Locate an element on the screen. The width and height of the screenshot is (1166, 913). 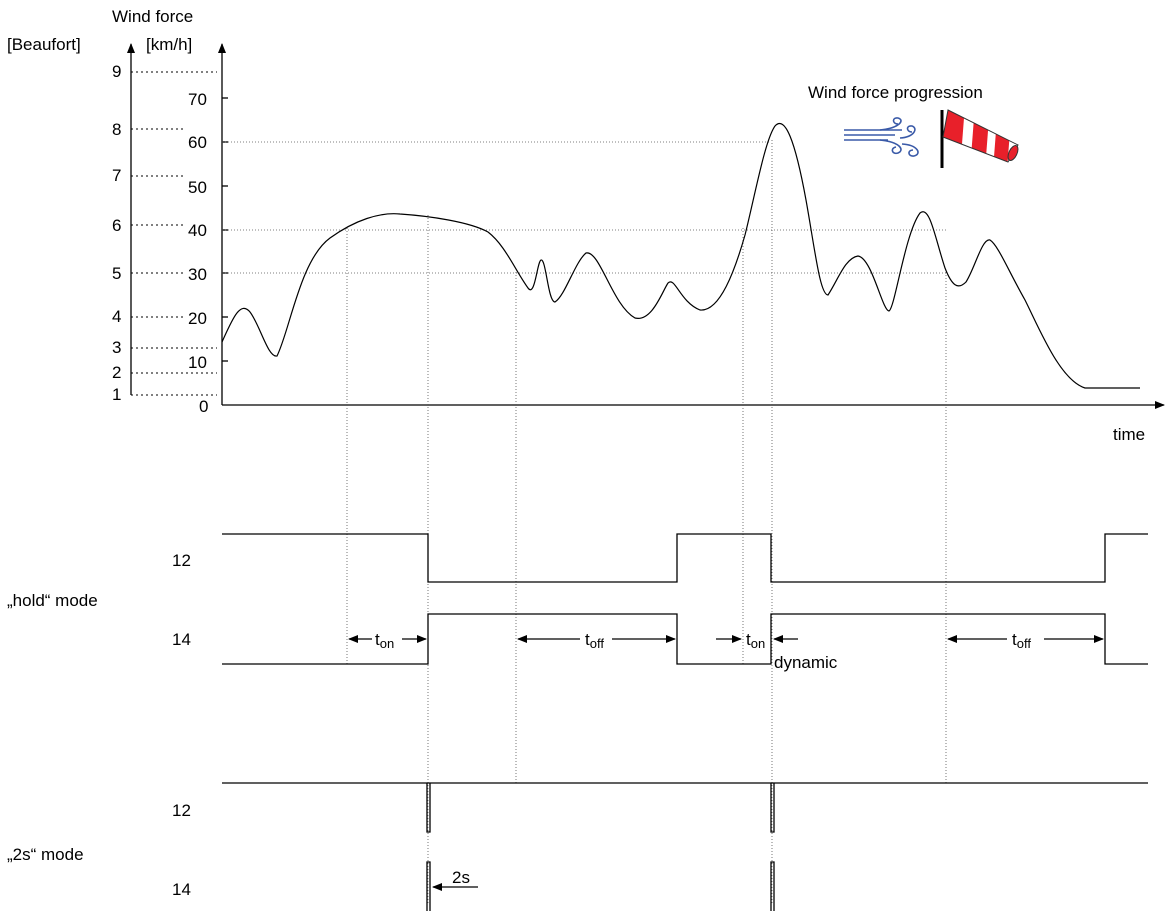
t-on-interval-2: ton dynamic is located at coordinates (777, 651).